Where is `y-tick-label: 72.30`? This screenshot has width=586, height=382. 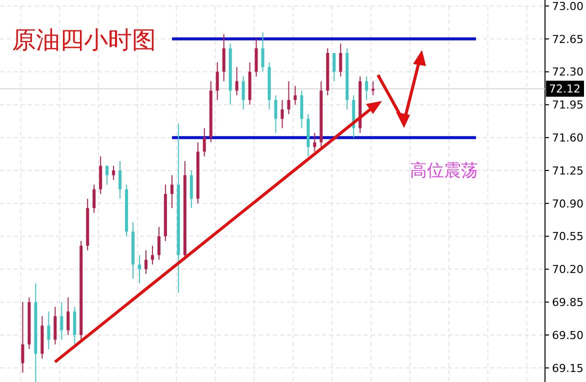 y-tick-label: 72.30 is located at coordinates (568, 72).